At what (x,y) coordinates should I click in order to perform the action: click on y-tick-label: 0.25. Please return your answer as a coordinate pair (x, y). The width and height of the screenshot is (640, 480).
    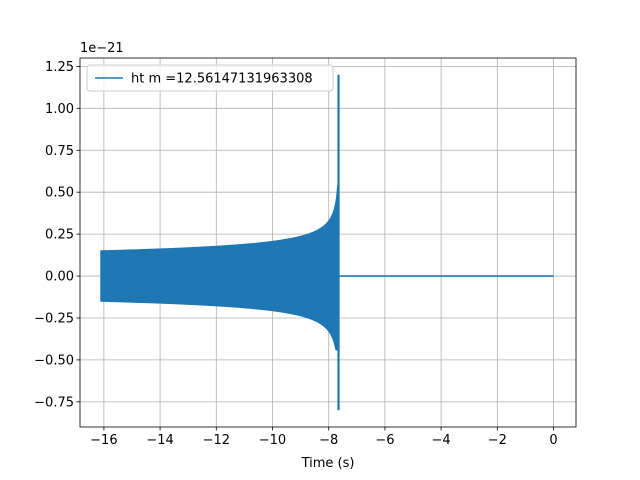
    Looking at the image, I should click on (59, 235).